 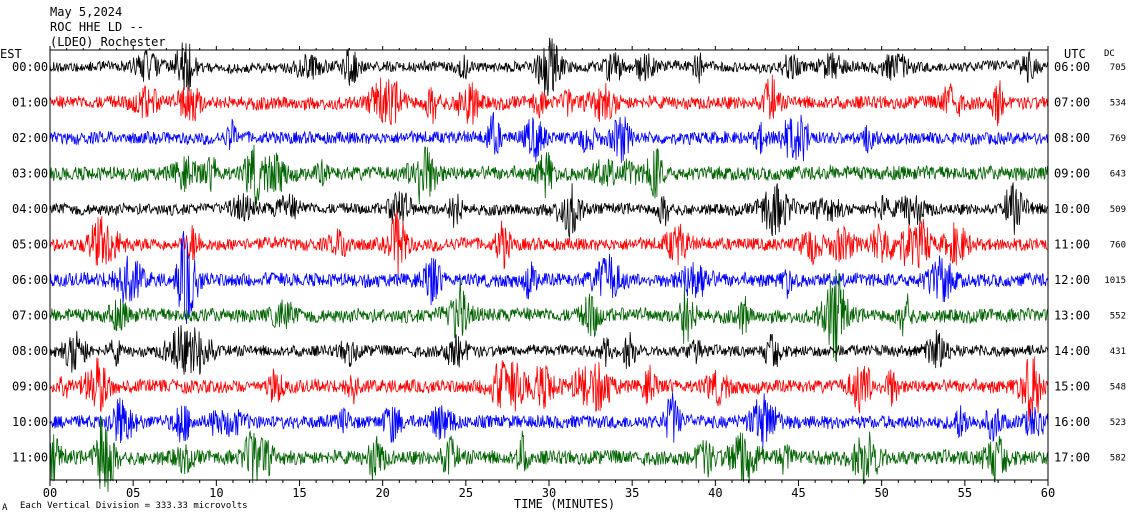 I want to click on station-code: ROC HHE LD --, so click(x=97, y=27).